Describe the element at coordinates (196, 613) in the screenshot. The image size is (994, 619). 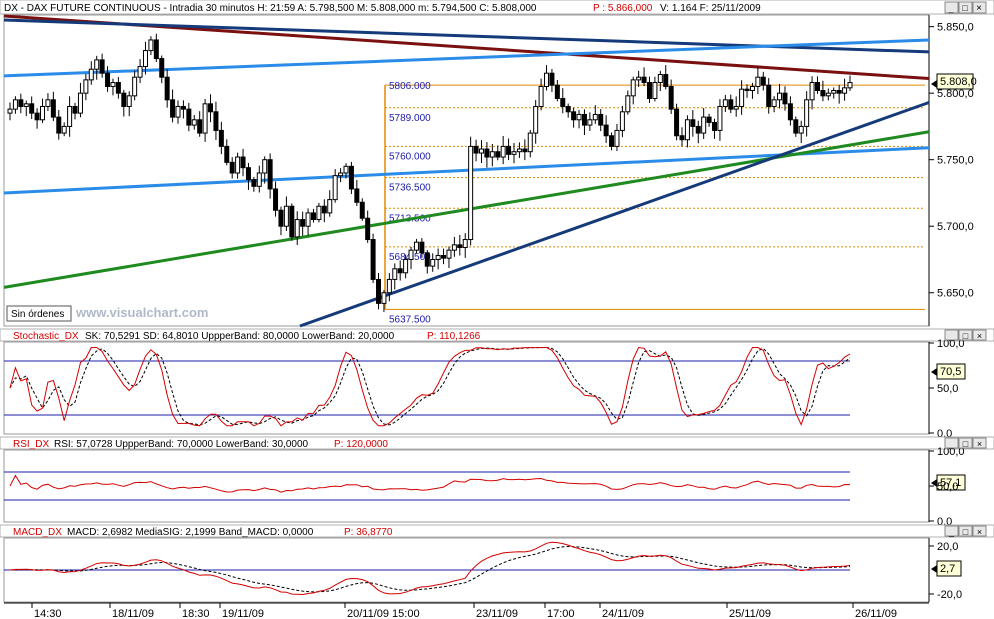
I see `time-tick-label: 18:30` at that location.